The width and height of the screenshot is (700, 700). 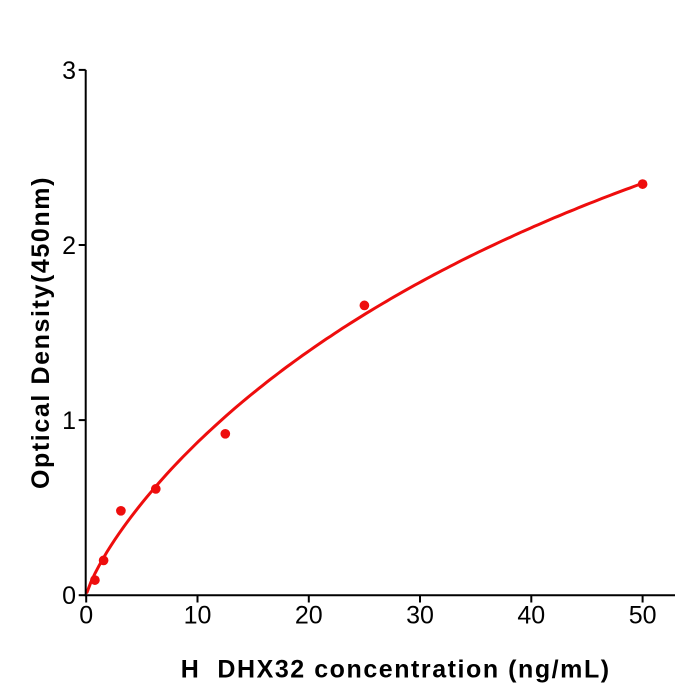 What do you see at coordinates (413, 669) in the screenshot?
I see `svg-text: DHX32 concentration (ng/mL)` at bounding box center [413, 669].